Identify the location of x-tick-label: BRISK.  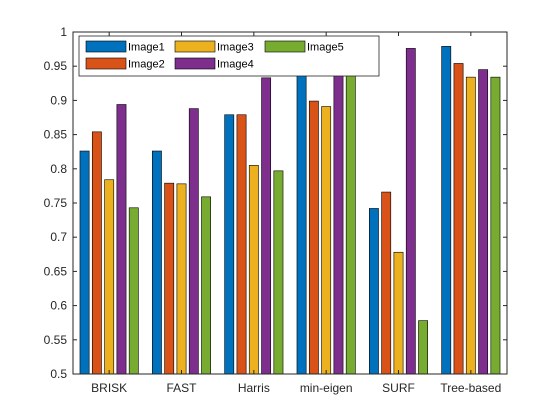
(109, 388).